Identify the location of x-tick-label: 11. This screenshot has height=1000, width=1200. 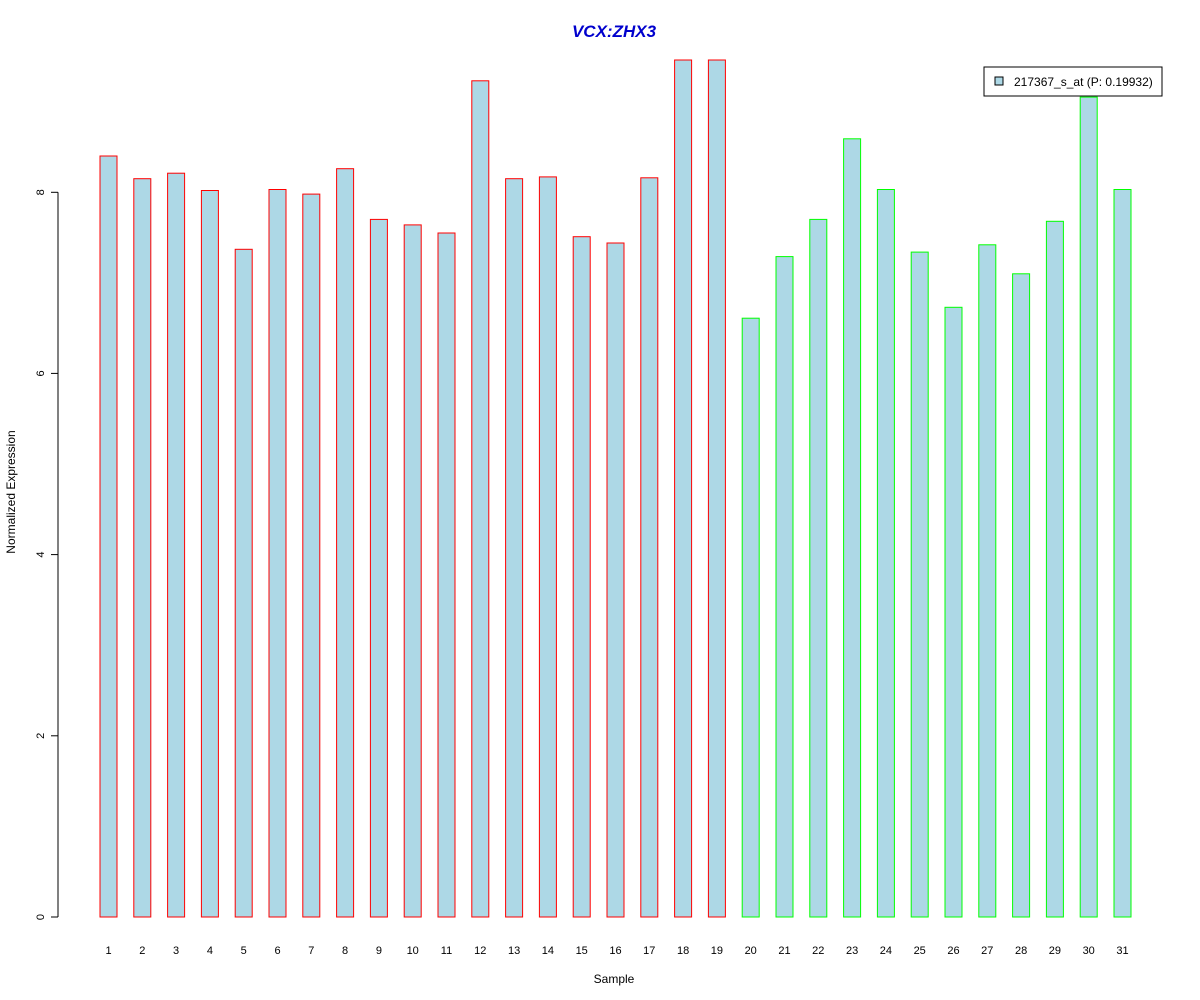
(446, 951).